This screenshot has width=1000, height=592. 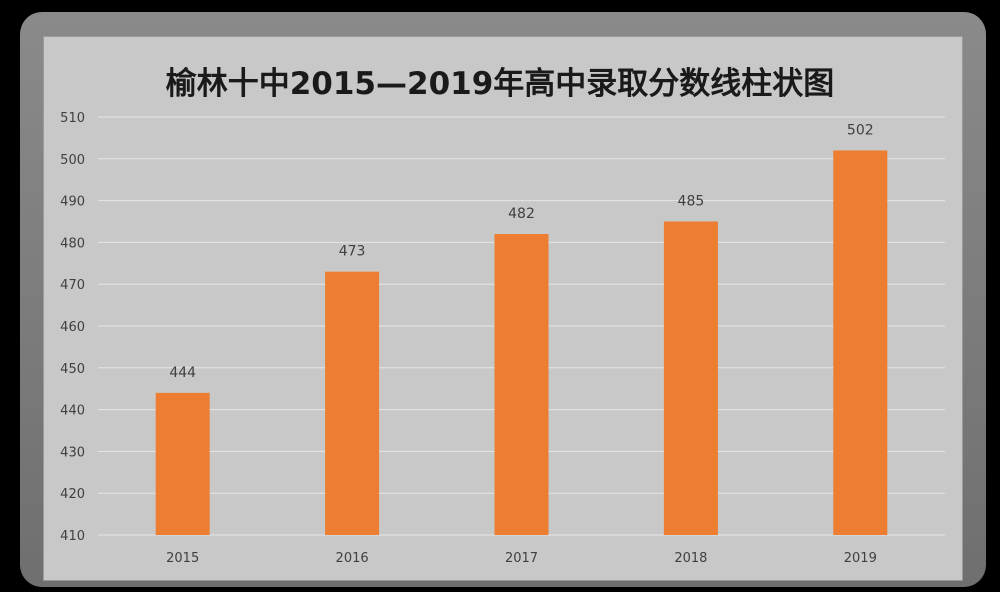 What do you see at coordinates (352, 403) in the screenshot?
I see `bar-2016` at bounding box center [352, 403].